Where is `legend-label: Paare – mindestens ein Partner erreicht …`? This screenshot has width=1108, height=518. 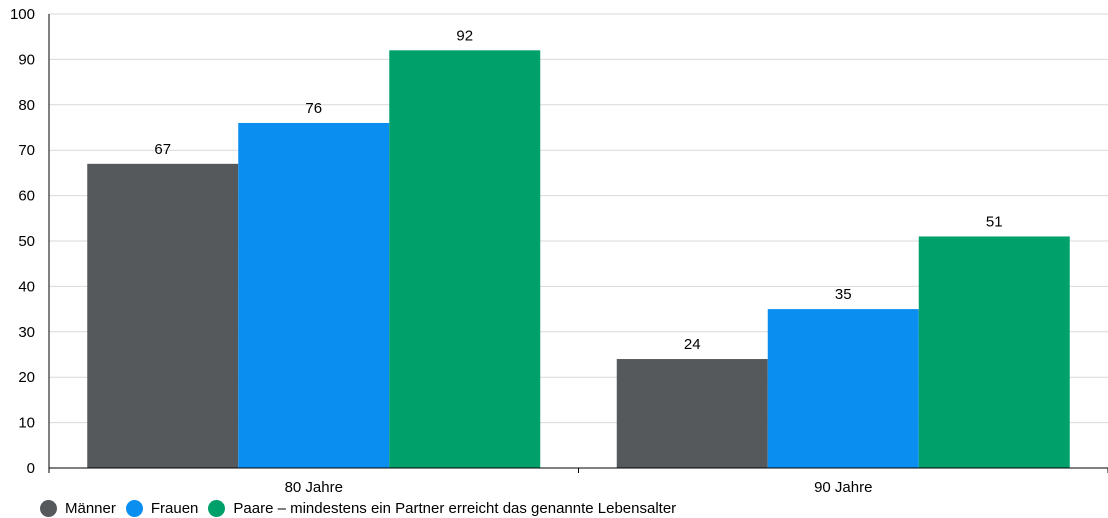
legend-label: Paare – mindestens ein Partner erreicht … is located at coordinates (455, 508).